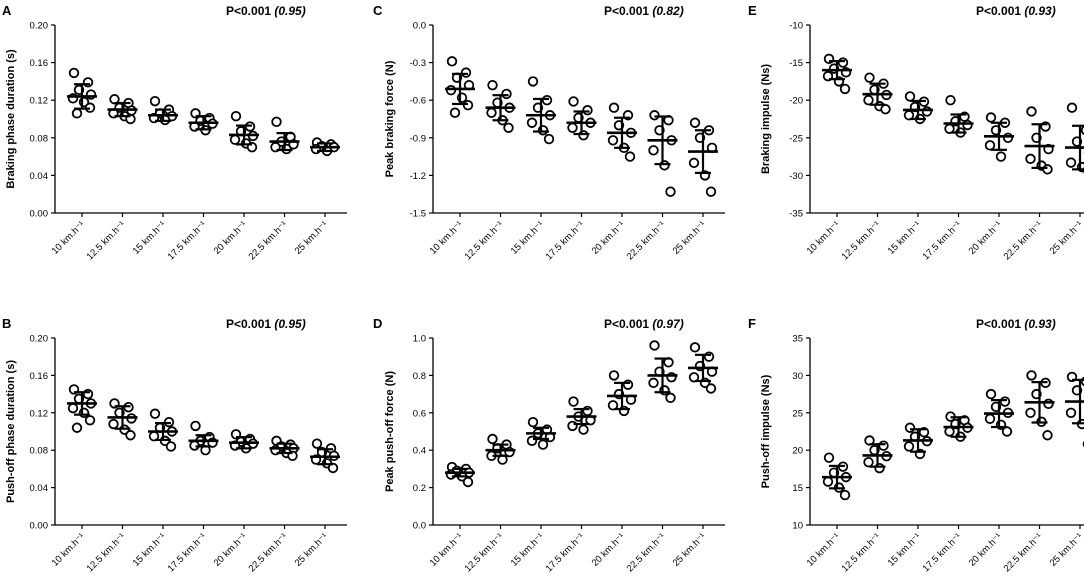 Image resolution: width=1084 pixels, height=576 pixels. Describe the element at coordinates (7, 10) in the screenshot. I see `panel-letter: A` at that location.